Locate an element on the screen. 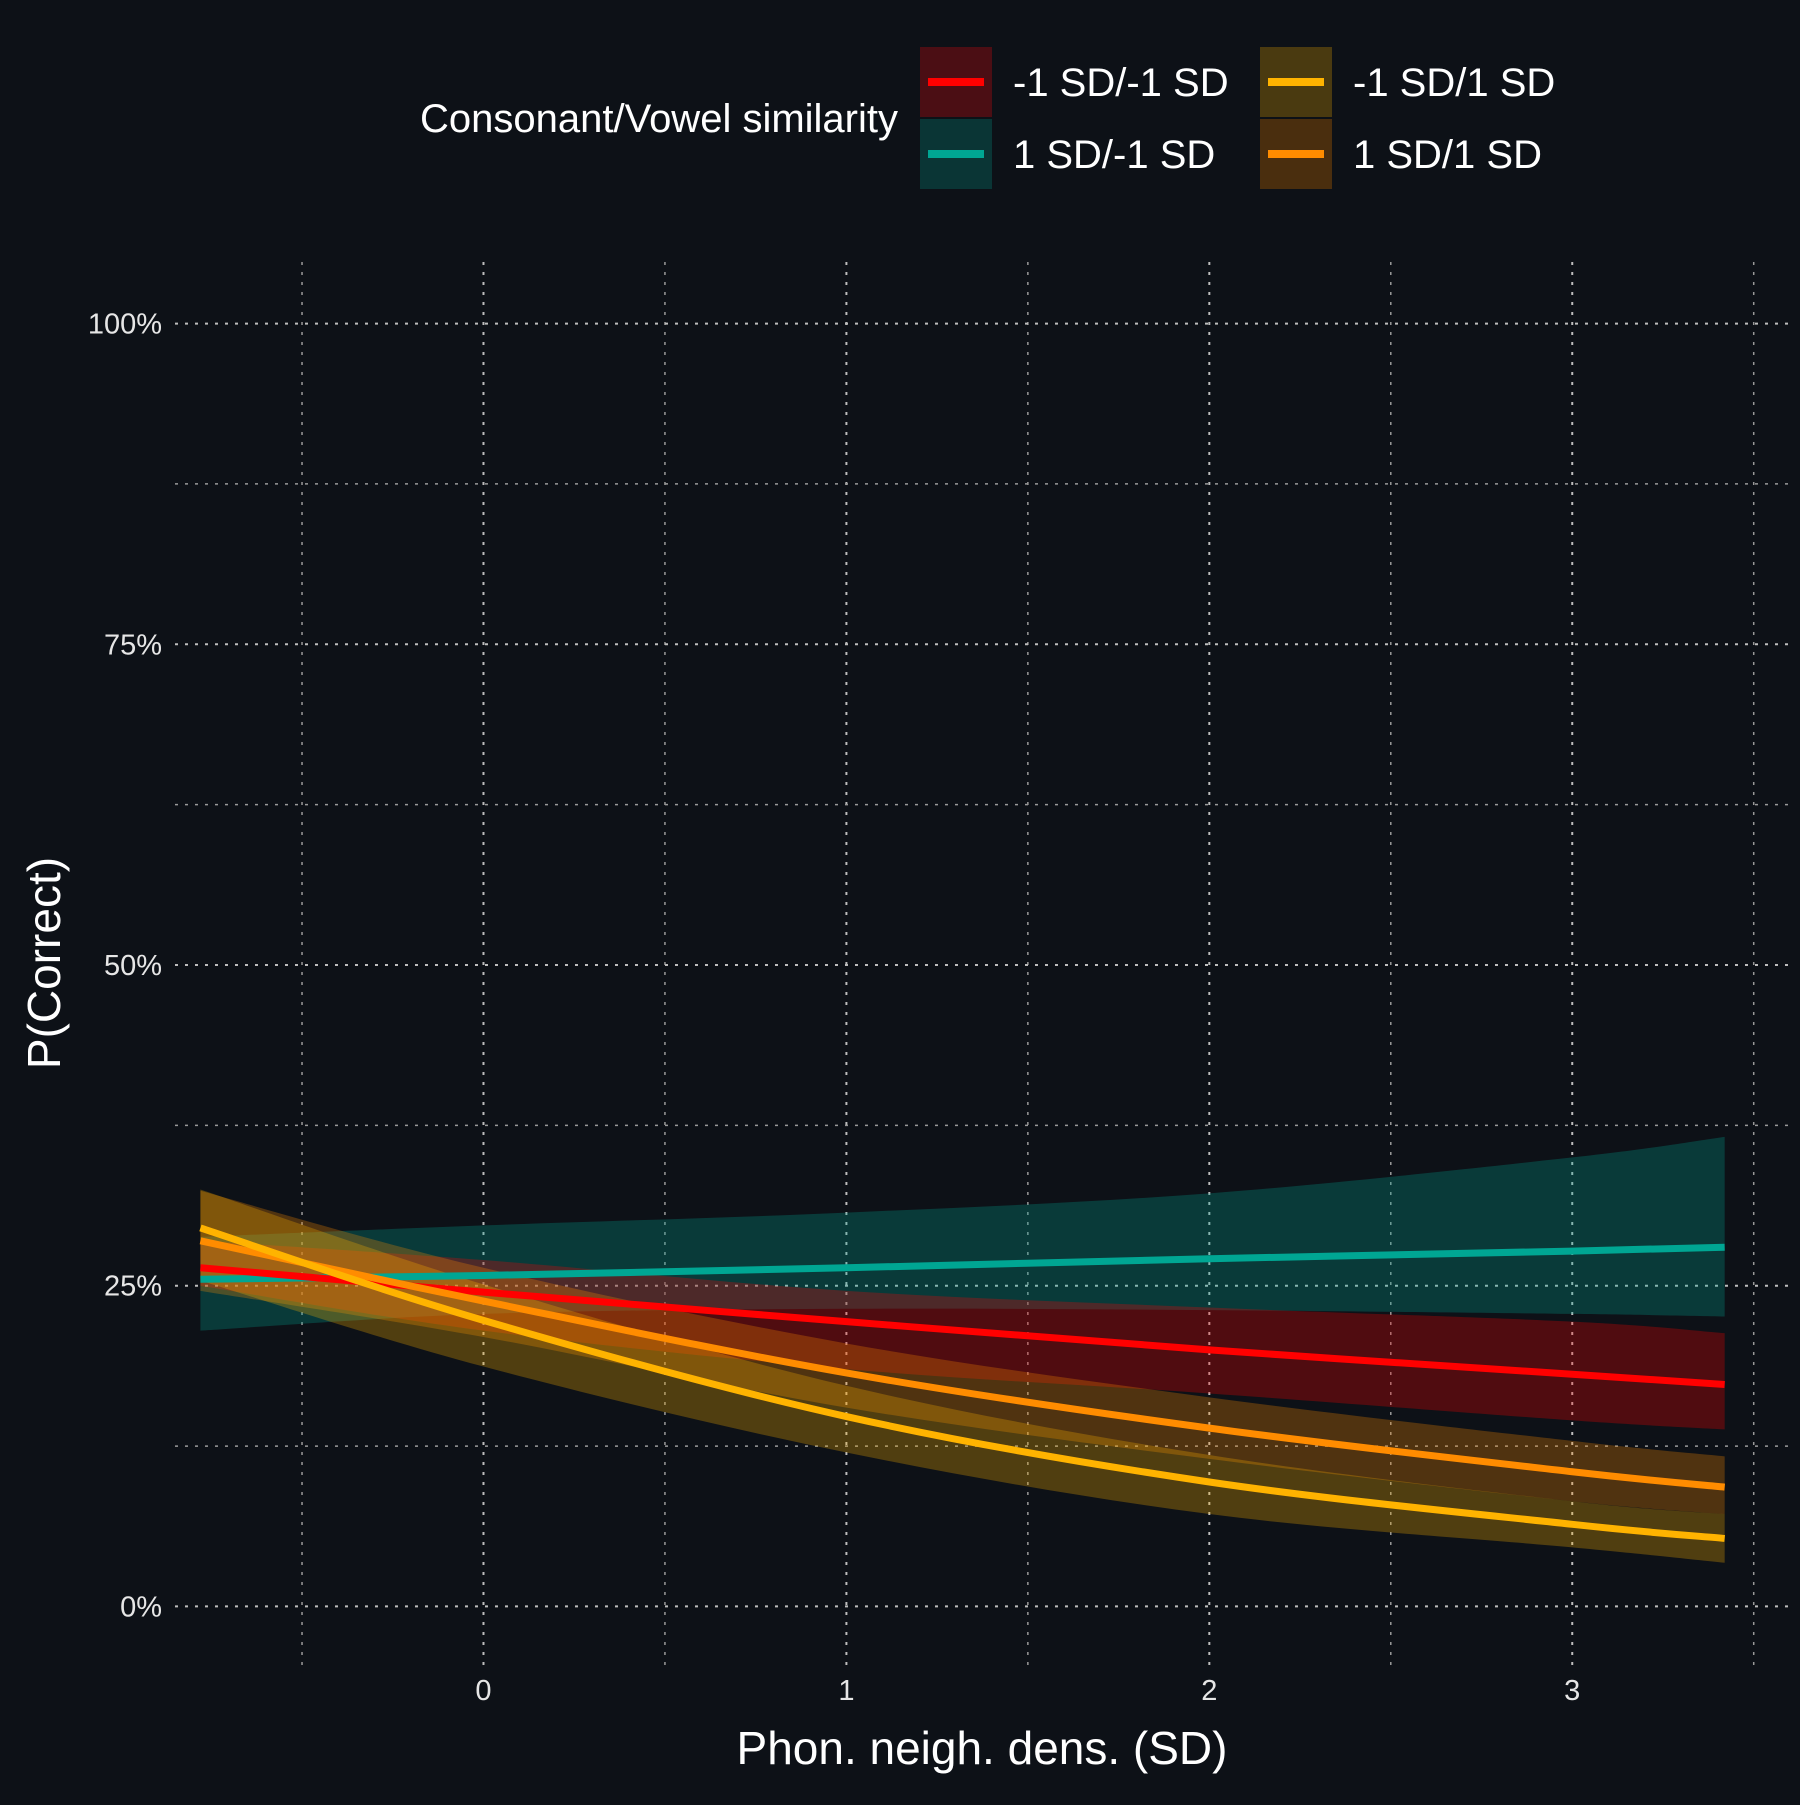 This screenshot has height=1805, width=1800. legend-item: 1 SD/-1 SD is located at coordinates (1067, 154).